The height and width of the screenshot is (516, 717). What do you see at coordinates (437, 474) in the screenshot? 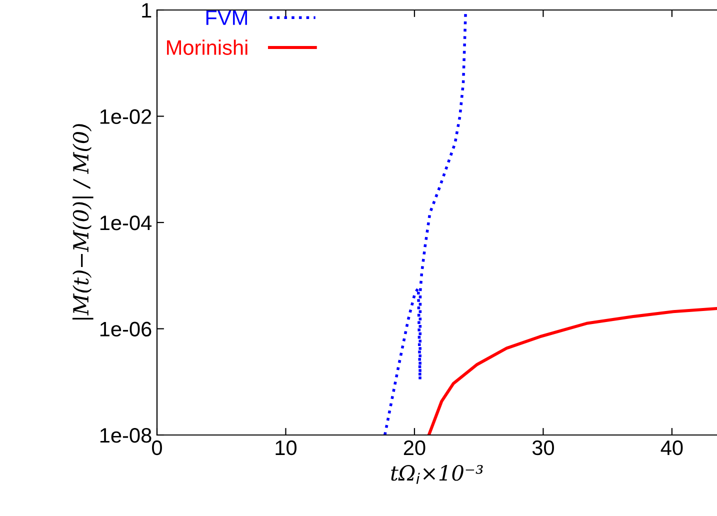
I see `x-axis-title: tΩ$_{i}$×10⁻³` at bounding box center [437, 474].